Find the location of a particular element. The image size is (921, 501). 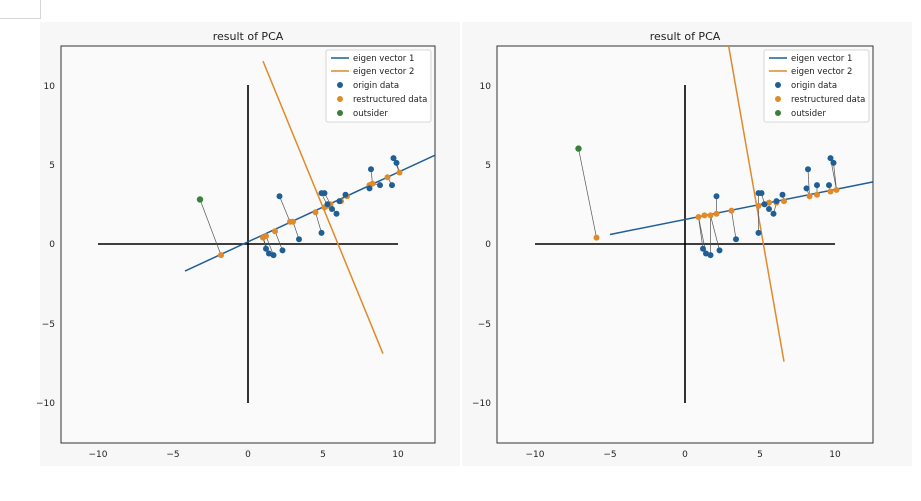

window-corner is located at coordinates (20, 9).